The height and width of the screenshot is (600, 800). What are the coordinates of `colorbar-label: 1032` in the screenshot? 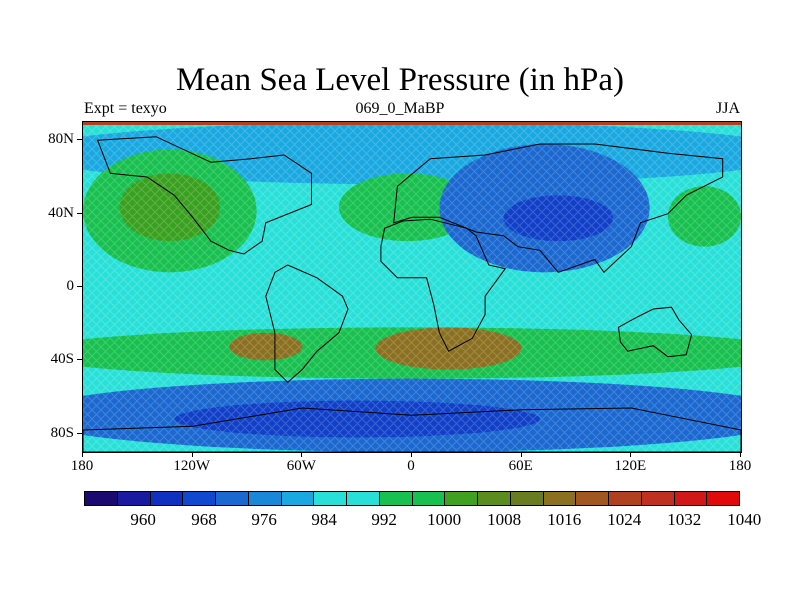 It's located at (684, 519).